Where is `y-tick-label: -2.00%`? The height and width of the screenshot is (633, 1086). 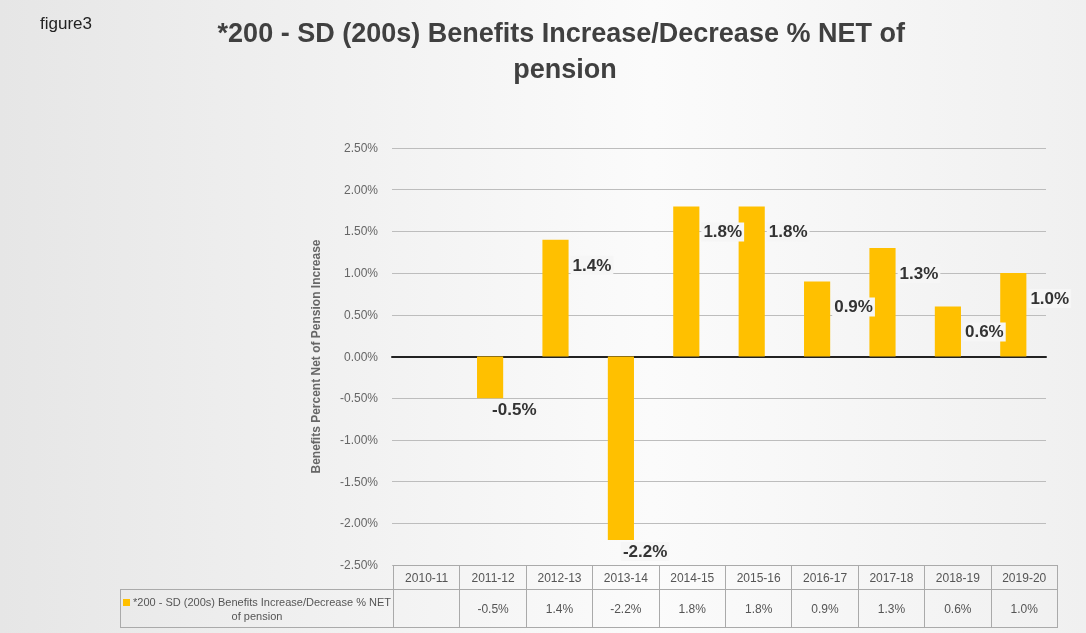 y-tick-label: -2.00% is located at coordinates (359, 523).